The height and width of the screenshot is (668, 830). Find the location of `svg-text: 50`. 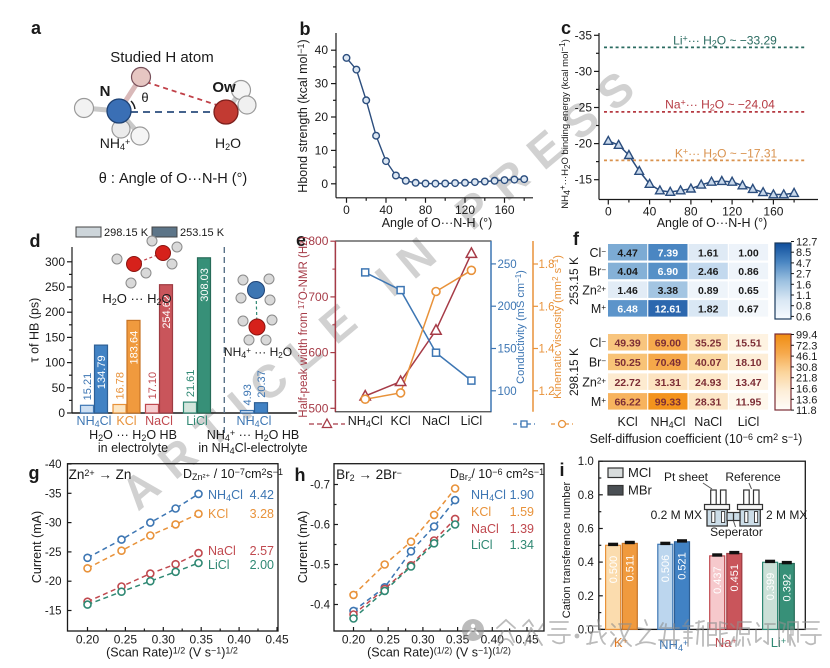

svg-text: 50 is located at coordinates (59, 388).